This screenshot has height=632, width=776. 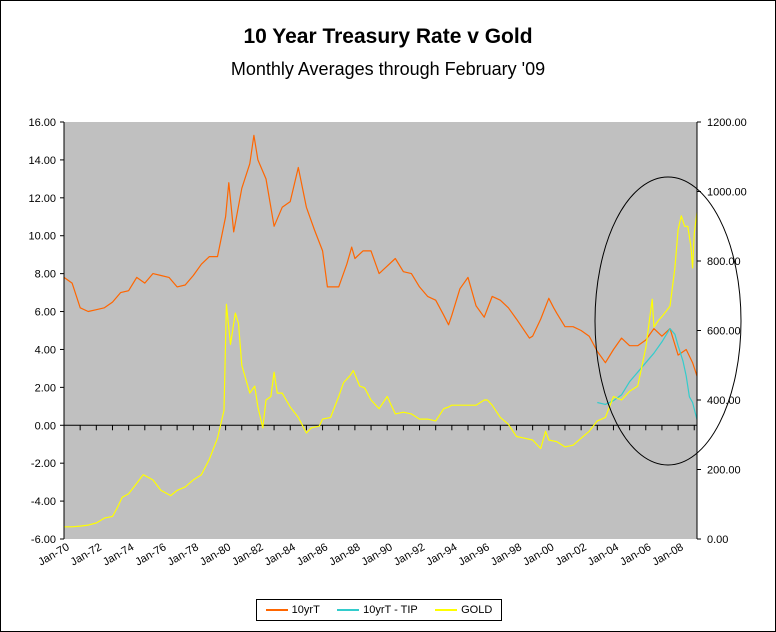 I want to click on legend-swatch-gold, so click(x=446, y=610).